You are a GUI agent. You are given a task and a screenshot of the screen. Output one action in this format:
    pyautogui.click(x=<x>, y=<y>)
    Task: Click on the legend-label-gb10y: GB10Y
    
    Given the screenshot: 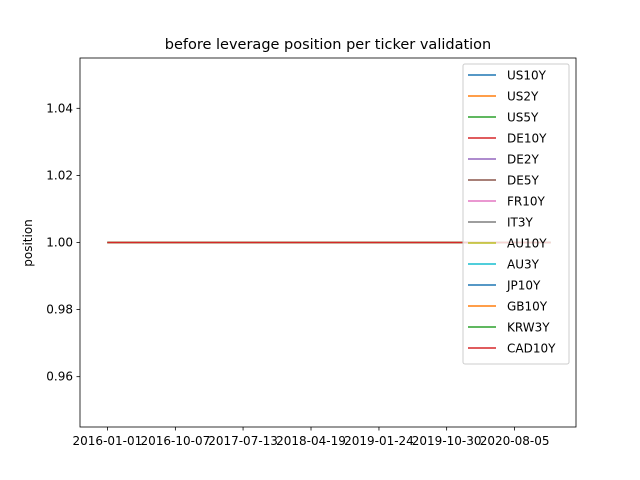 What is the action you would take?
    pyautogui.click(x=527, y=307)
    